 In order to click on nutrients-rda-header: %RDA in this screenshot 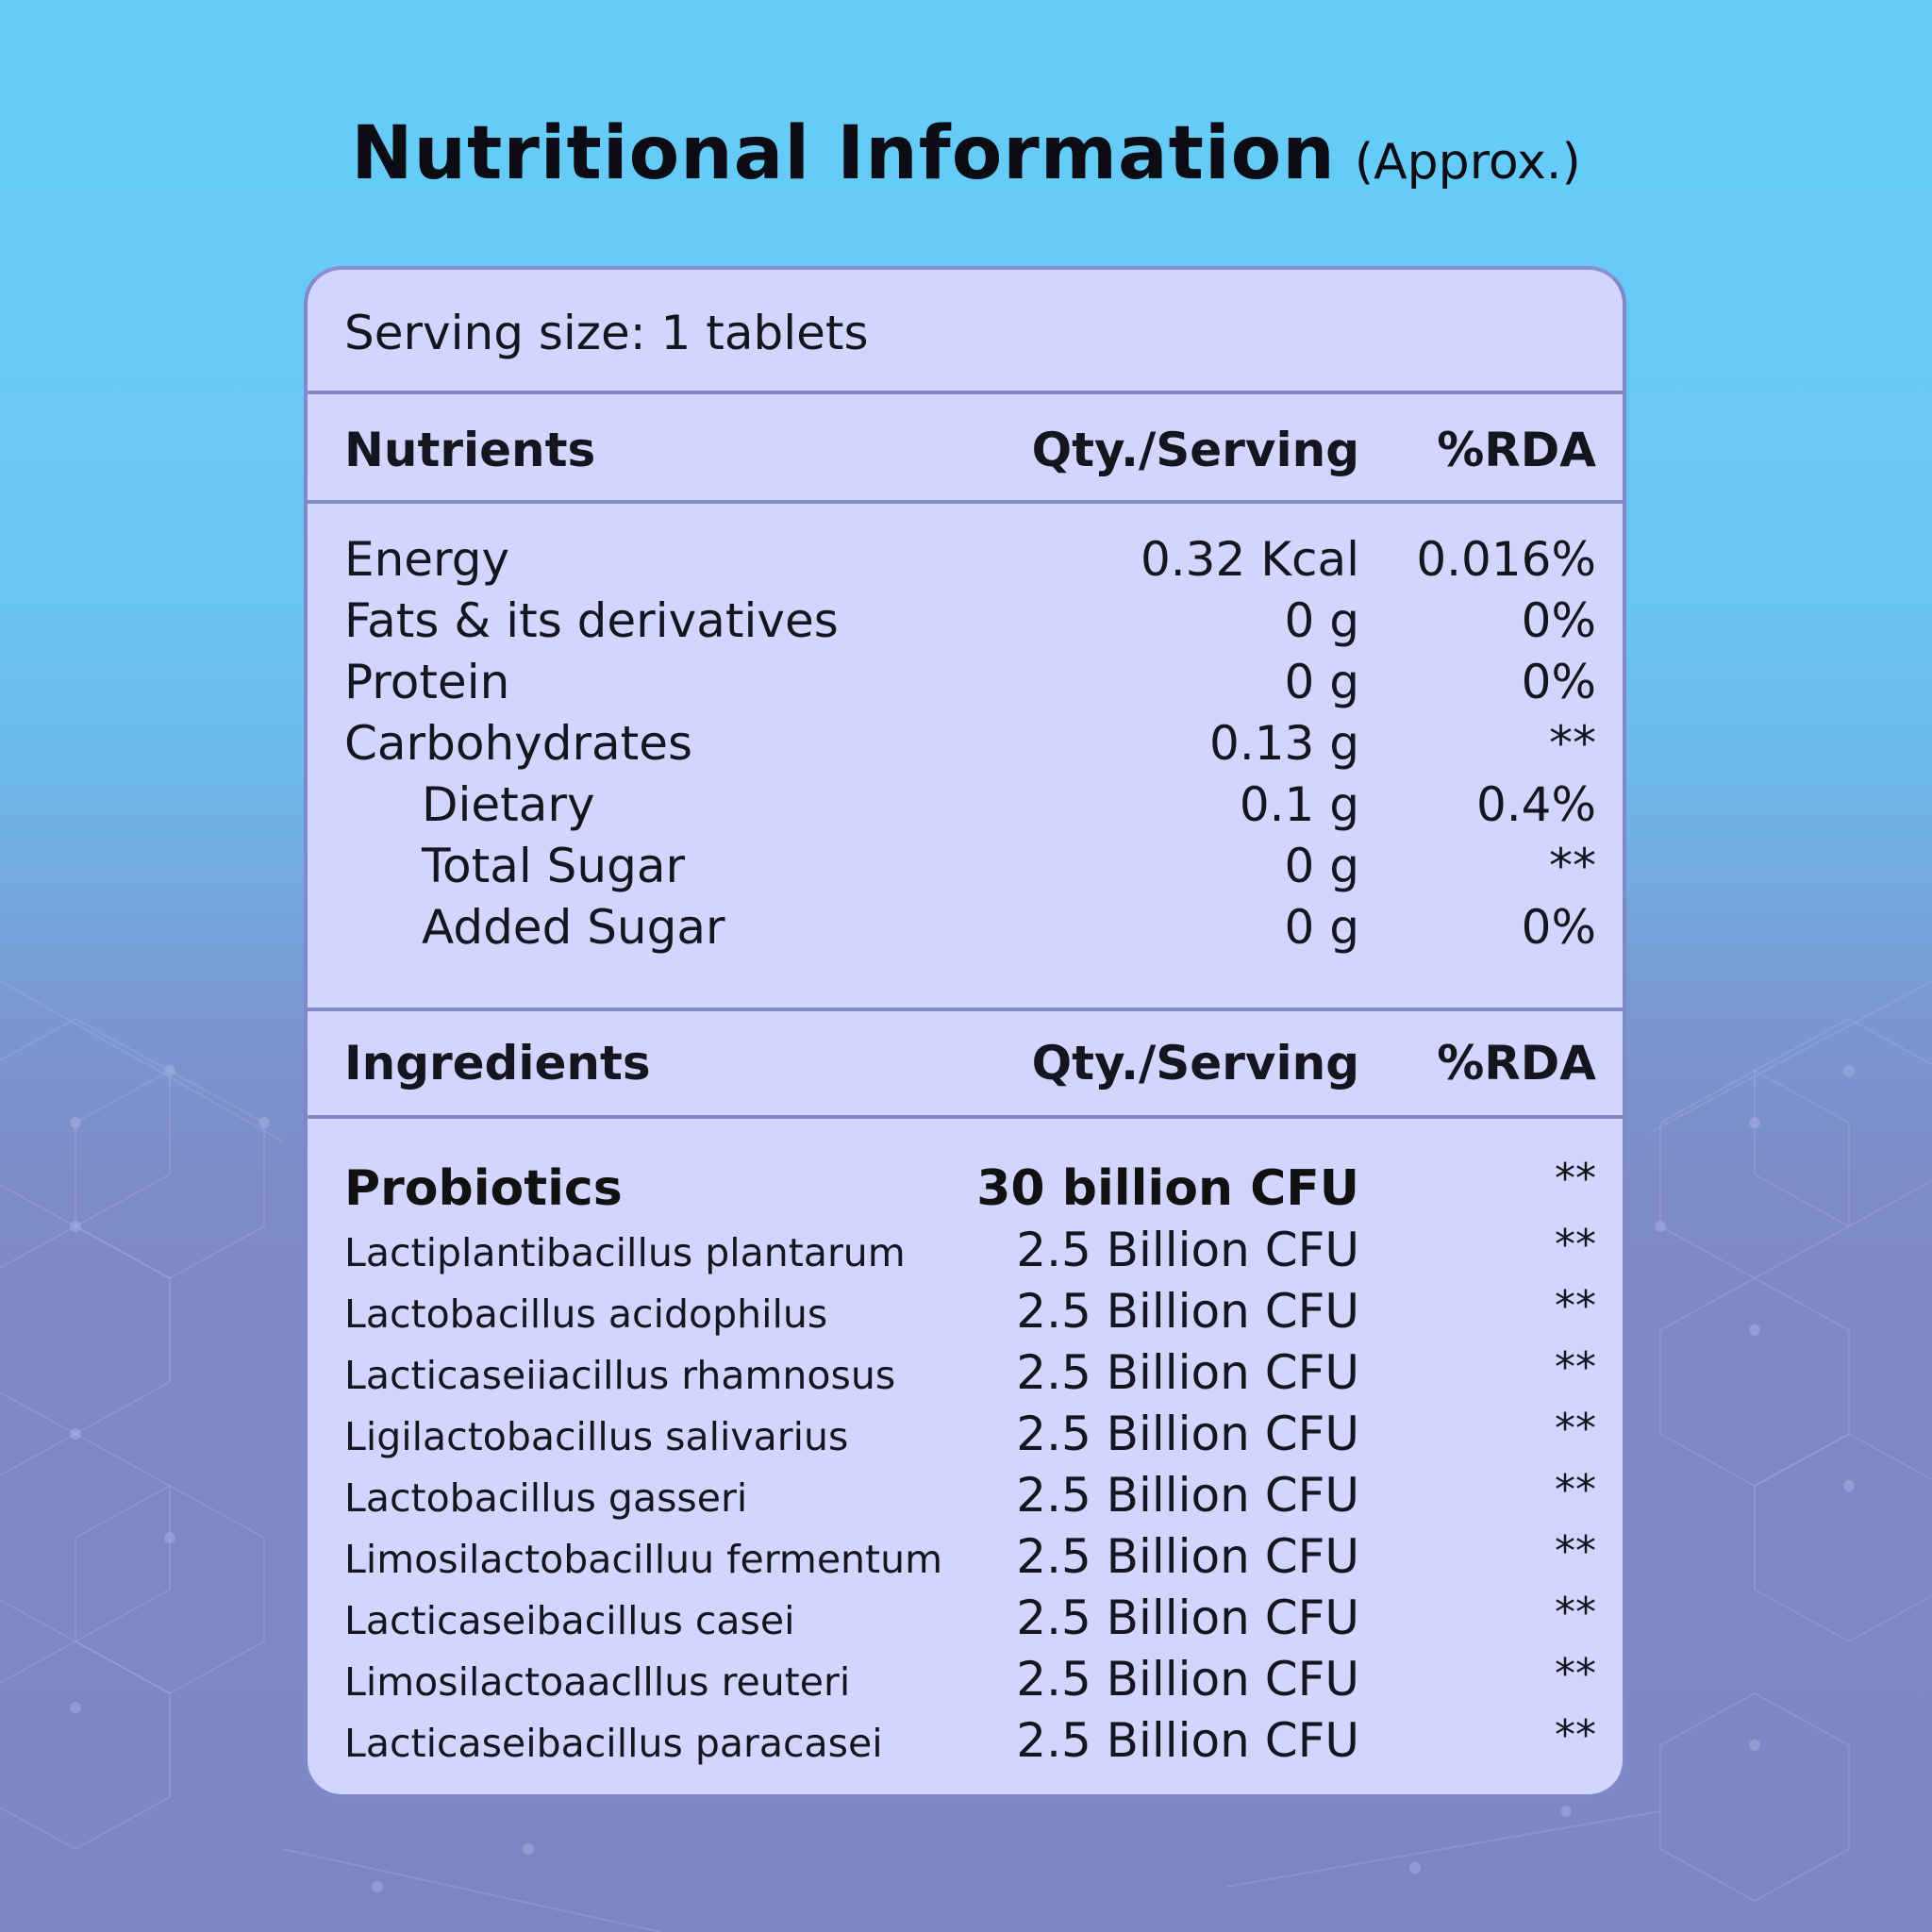, I will do `click(1517, 450)`.